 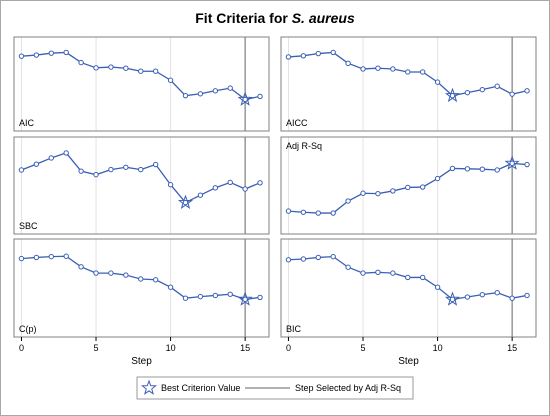 What do you see at coordinates (28, 226) in the screenshot?
I see `panel-label: SBC` at bounding box center [28, 226].